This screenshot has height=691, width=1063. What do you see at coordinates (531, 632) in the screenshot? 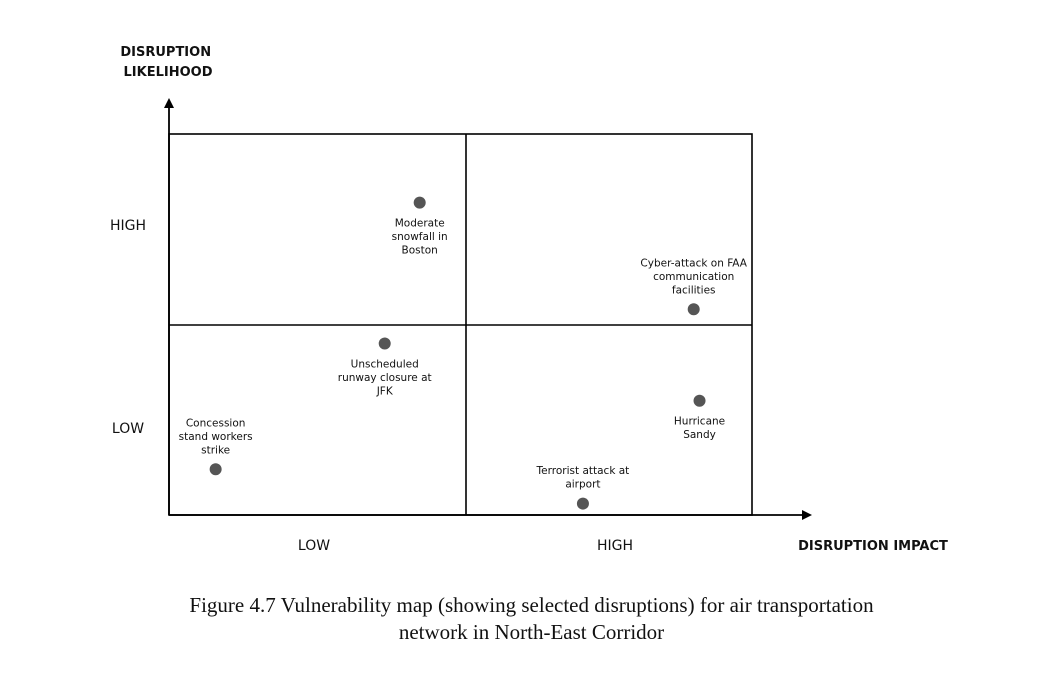
I see `caption-line-2: network in North-East Corridor` at bounding box center [531, 632].